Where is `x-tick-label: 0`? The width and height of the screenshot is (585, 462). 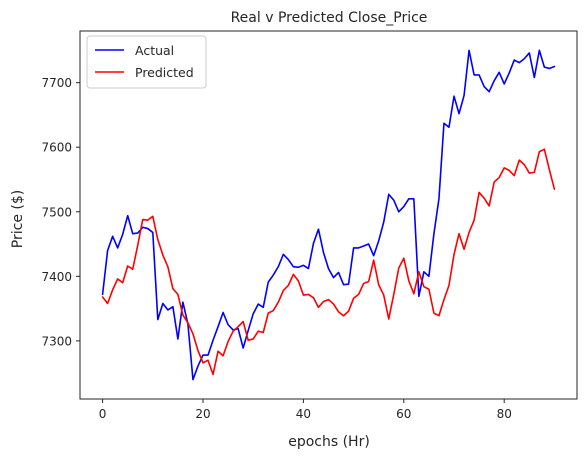
x-tick-label: 0 is located at coordinates (103, 414).